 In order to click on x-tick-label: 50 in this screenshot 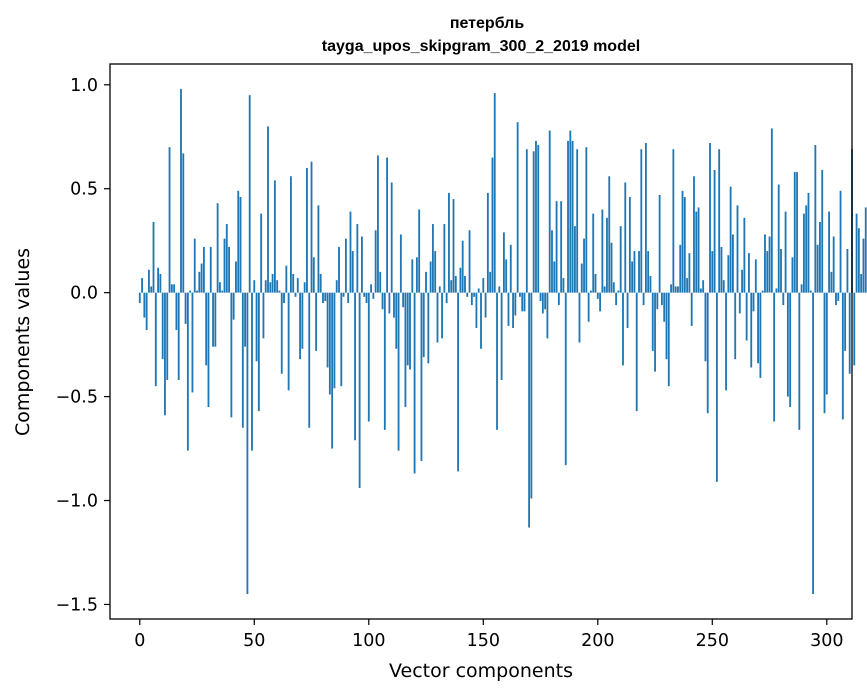, I will do `click(254, 641)`.